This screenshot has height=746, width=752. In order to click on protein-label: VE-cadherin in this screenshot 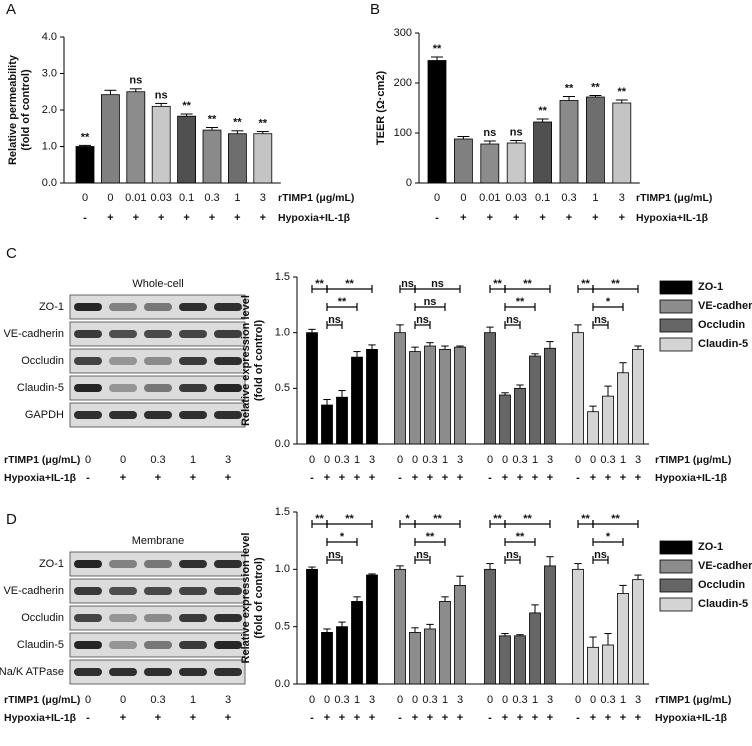, I will do `click(33, 334)`.